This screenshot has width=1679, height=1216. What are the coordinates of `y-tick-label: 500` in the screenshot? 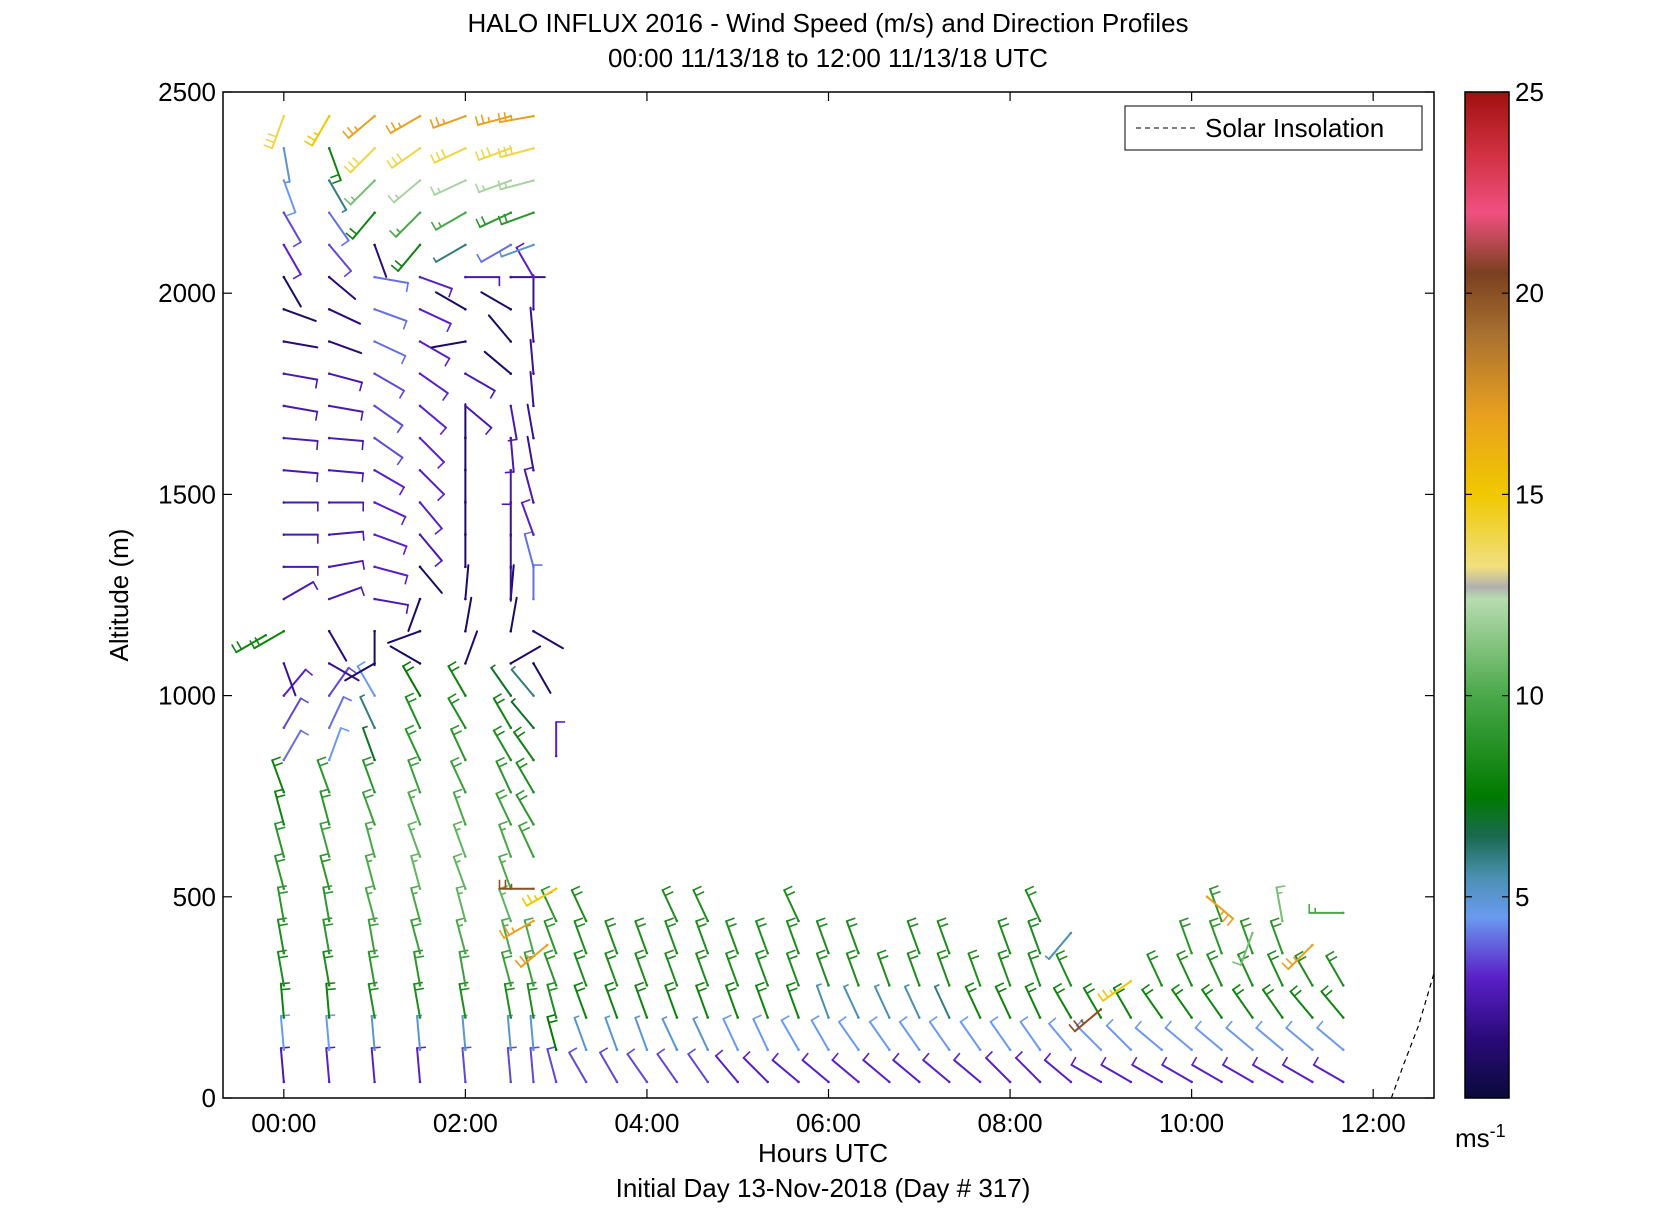 It's located at (194, 897).